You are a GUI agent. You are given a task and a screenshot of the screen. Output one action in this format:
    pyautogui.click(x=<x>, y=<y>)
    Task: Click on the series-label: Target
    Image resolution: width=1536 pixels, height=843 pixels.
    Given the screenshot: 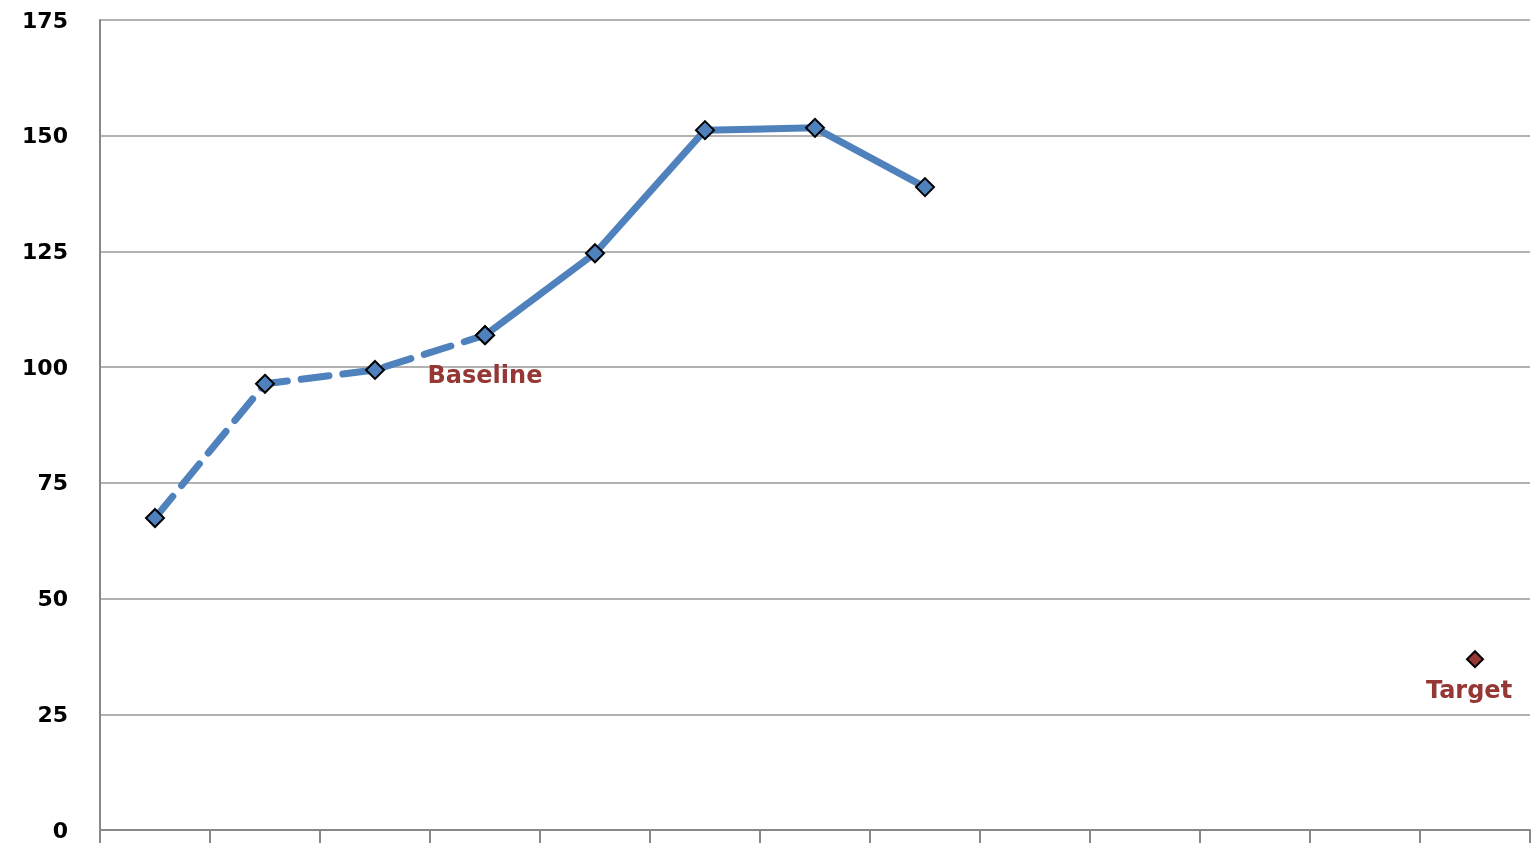 What is the action you would take?
    pyautogui.click(x=1469, y=690)
    